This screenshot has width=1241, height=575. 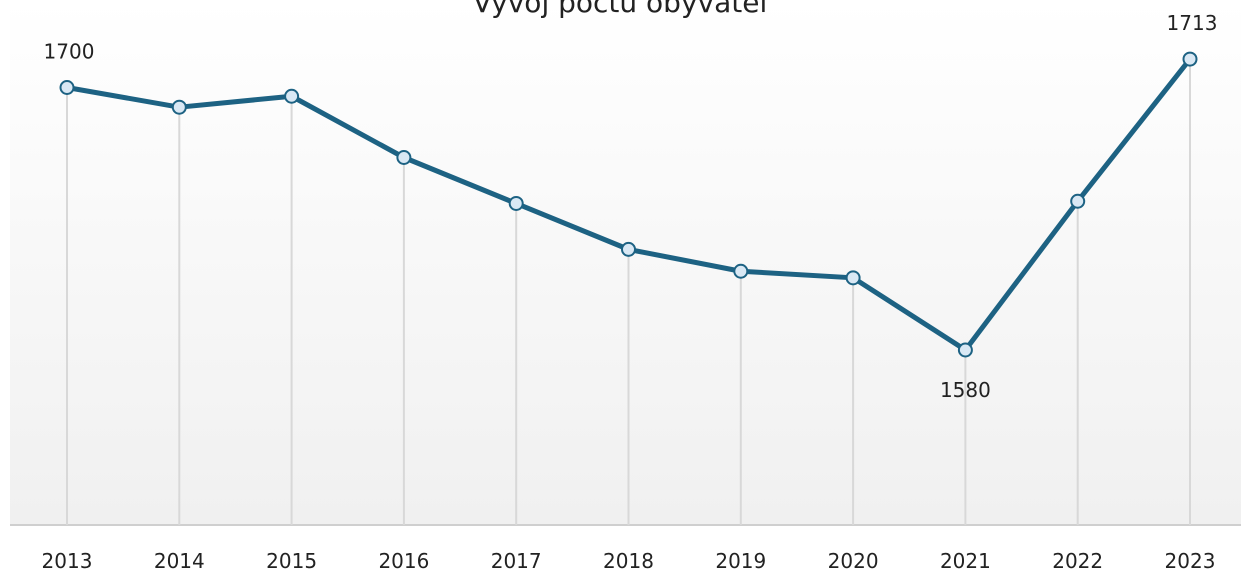 I want to click on x-tick-label: 2015, so click(x=291, y=561).